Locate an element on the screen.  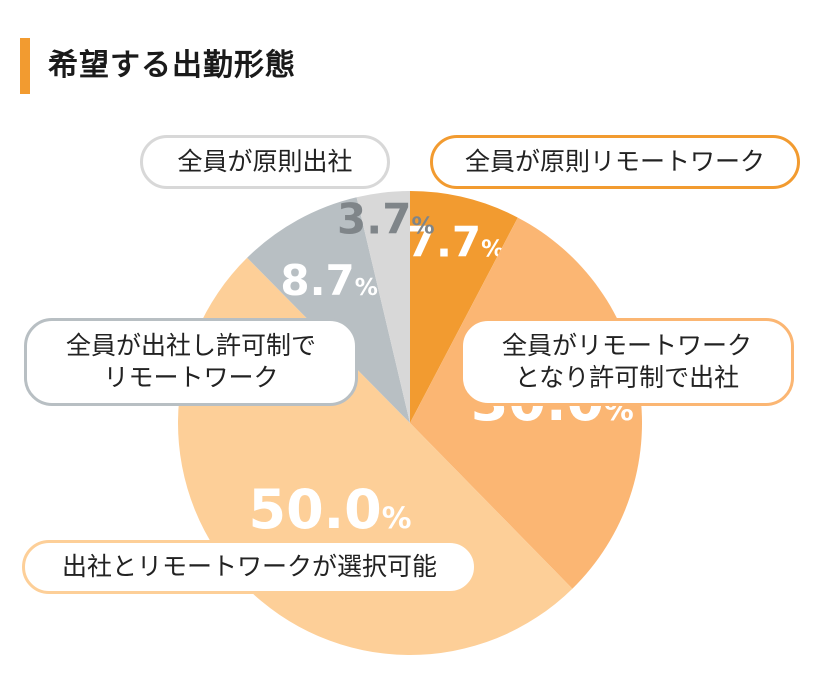
callout-remote: 全員が原則リモートワーク is located at coordinates (615, 162).